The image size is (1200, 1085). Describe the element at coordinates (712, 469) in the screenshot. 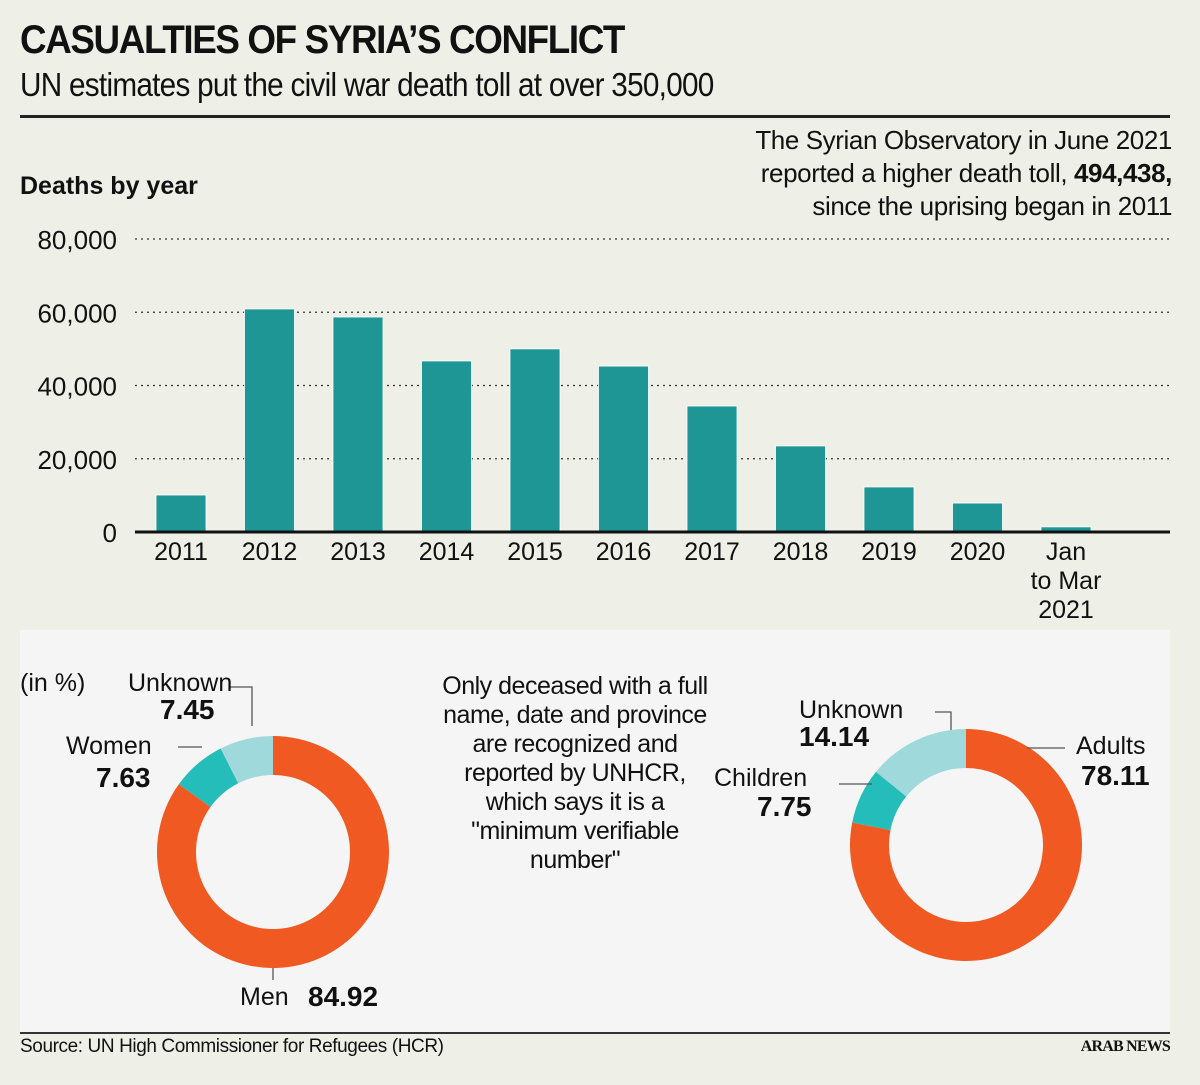

I see `bar-2017` at that location.